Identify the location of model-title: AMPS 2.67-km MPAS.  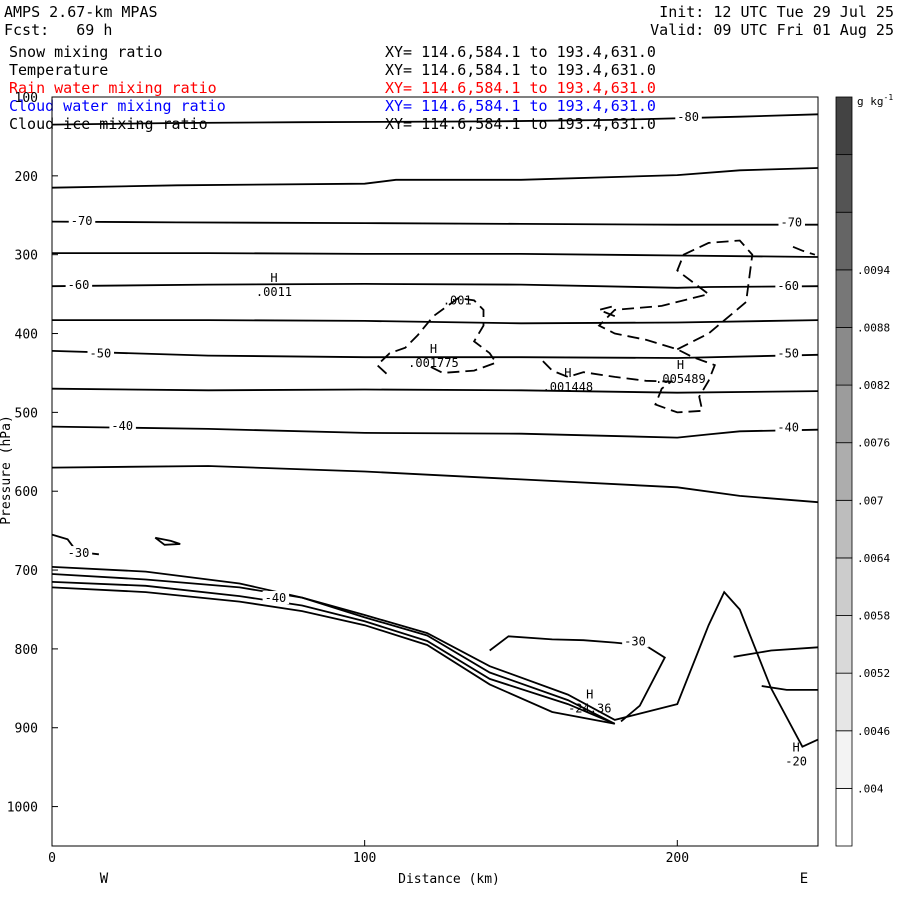
(81, 12).